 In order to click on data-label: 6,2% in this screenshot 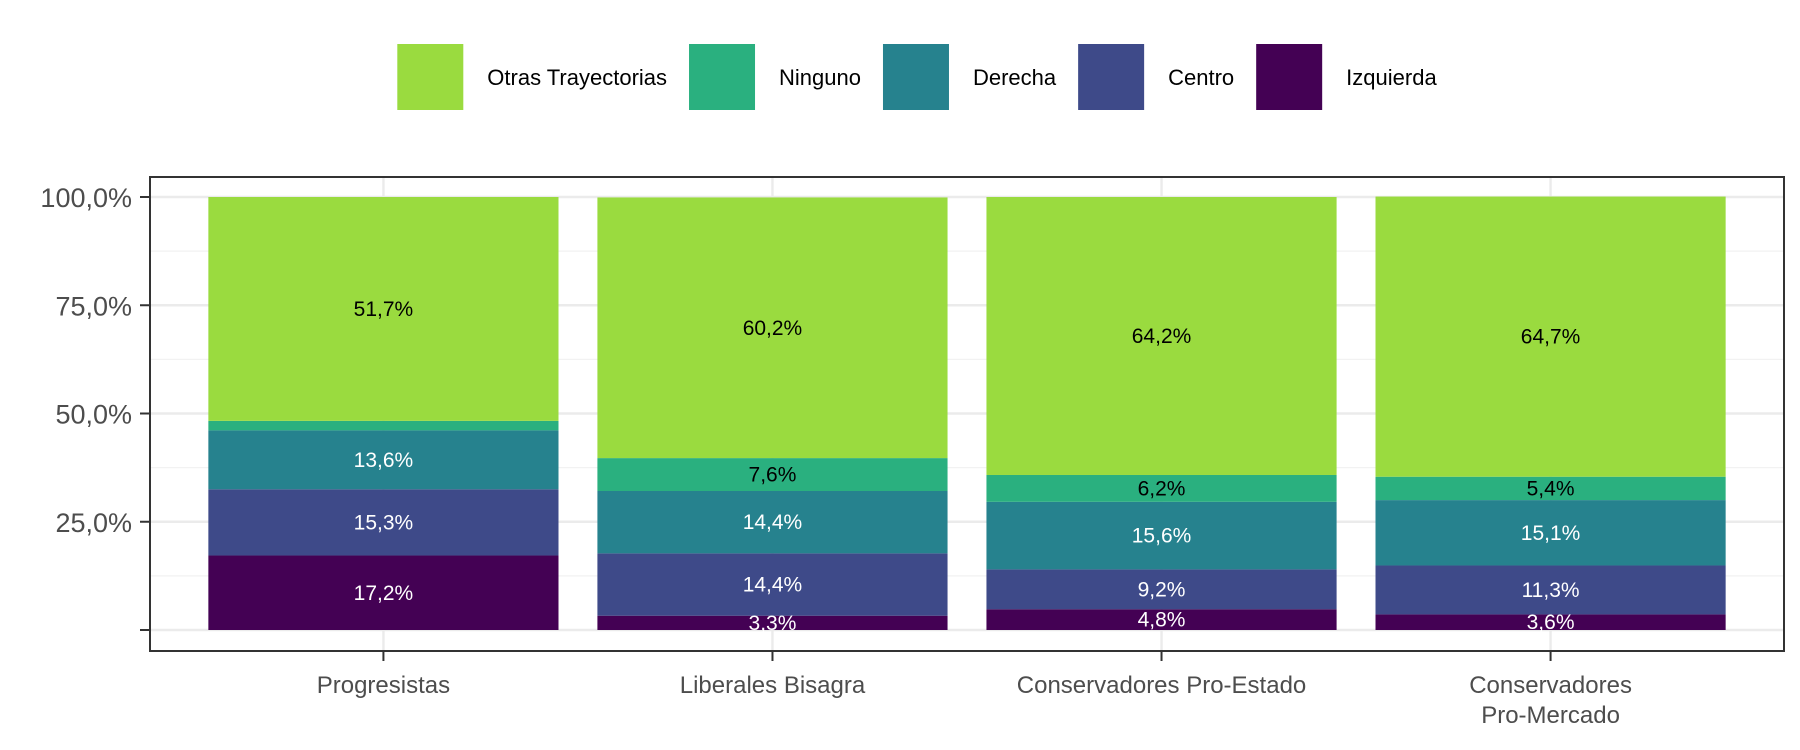, I will do `click(1162, 488)`.